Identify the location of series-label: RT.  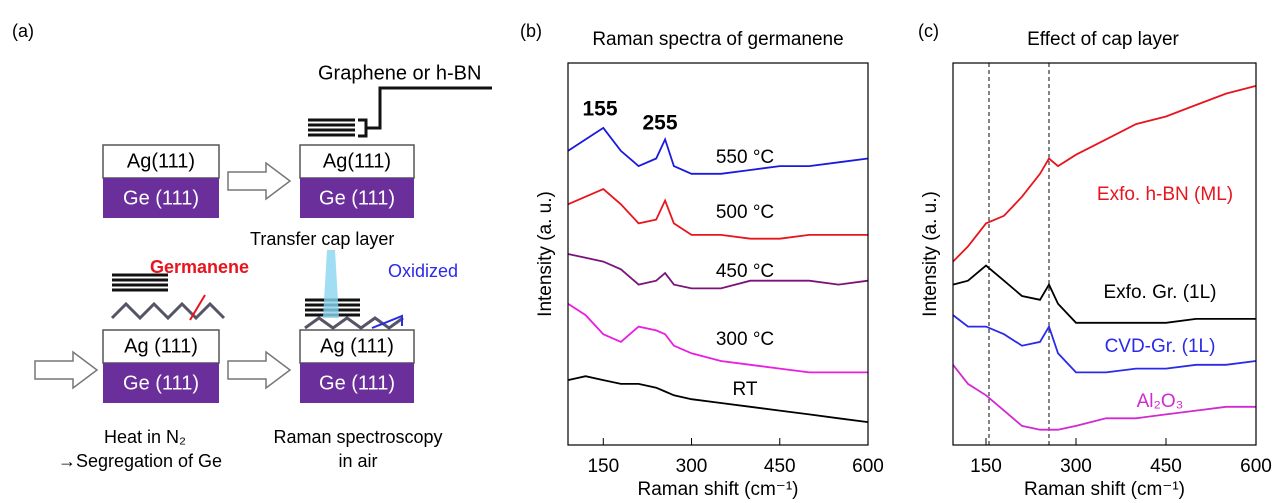
(745, 389).